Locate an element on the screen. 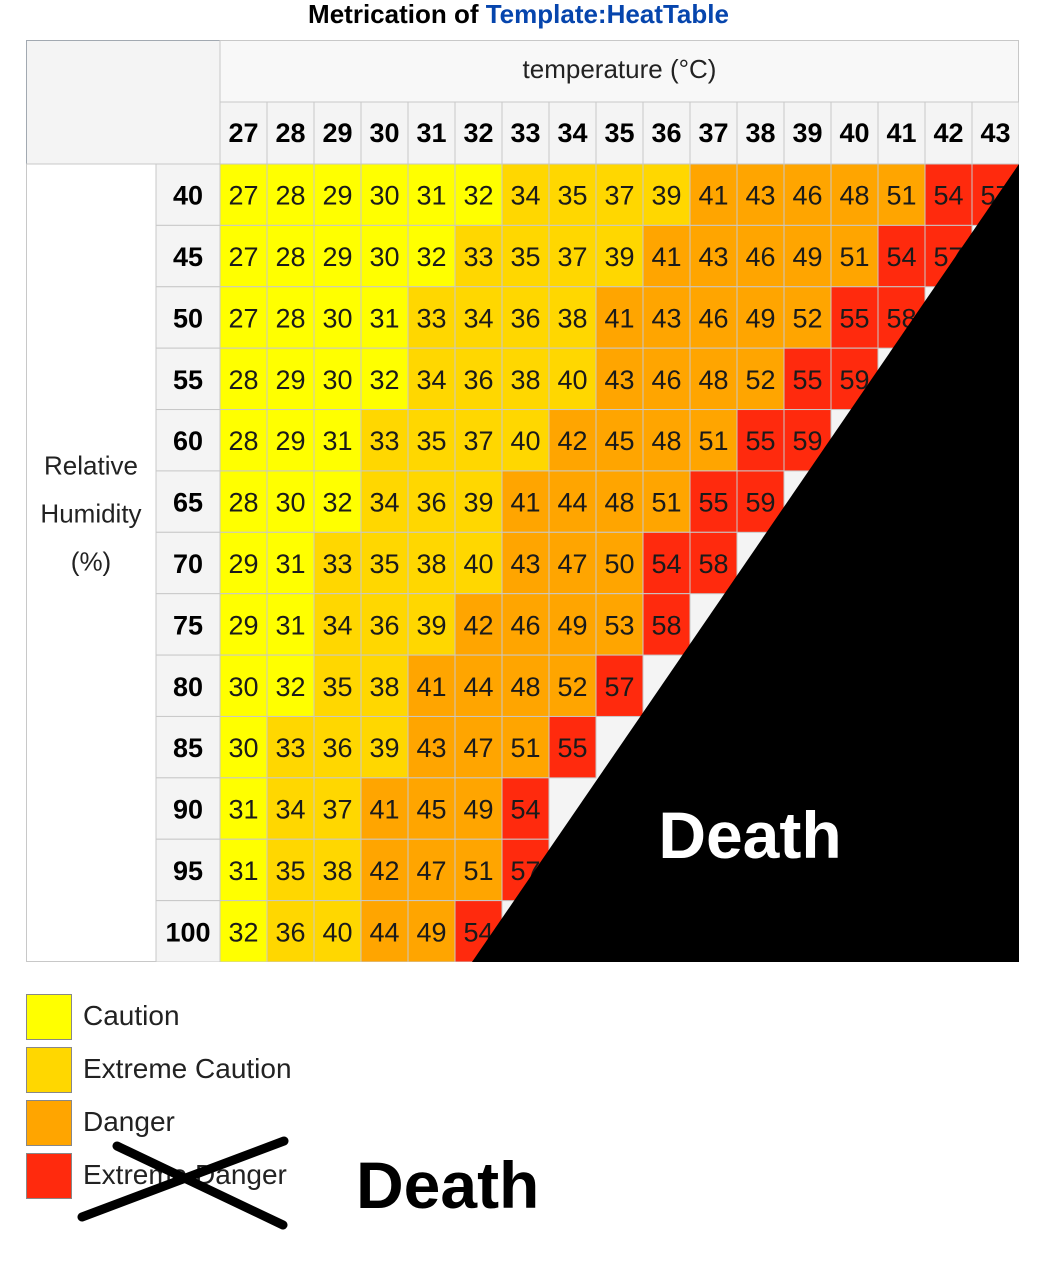 This screenshot has width=1037, height=1264. heat-cell-value: 46 is located at coordinates (666, 380).